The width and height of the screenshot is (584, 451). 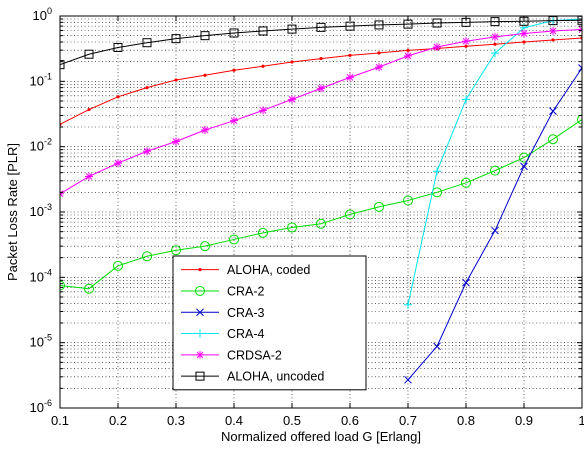 I want to click on x-tick-label: 0.1, so click(x=60, y=420).